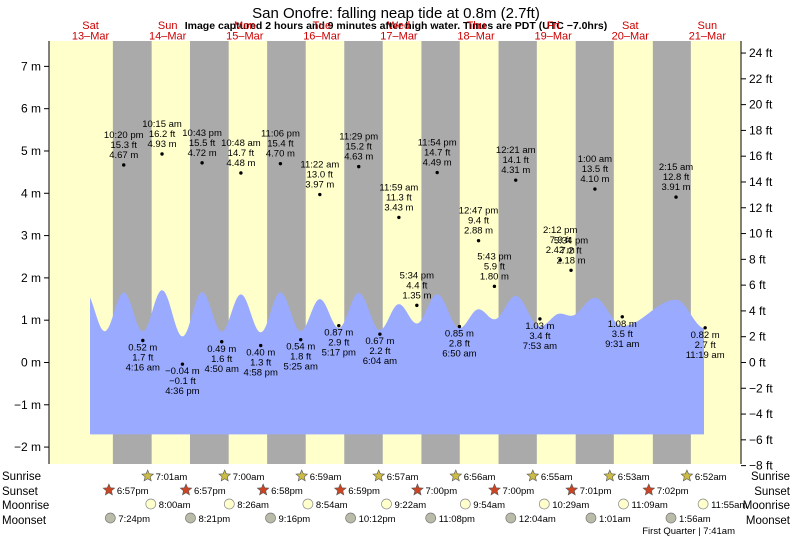 Image resolution: width=793 pixels, height=539 pixels. What do you see at coordinates (253, 505) in the screenshot?
I see `moonrise-time: 8:26am` at bounding box center [253, 505].